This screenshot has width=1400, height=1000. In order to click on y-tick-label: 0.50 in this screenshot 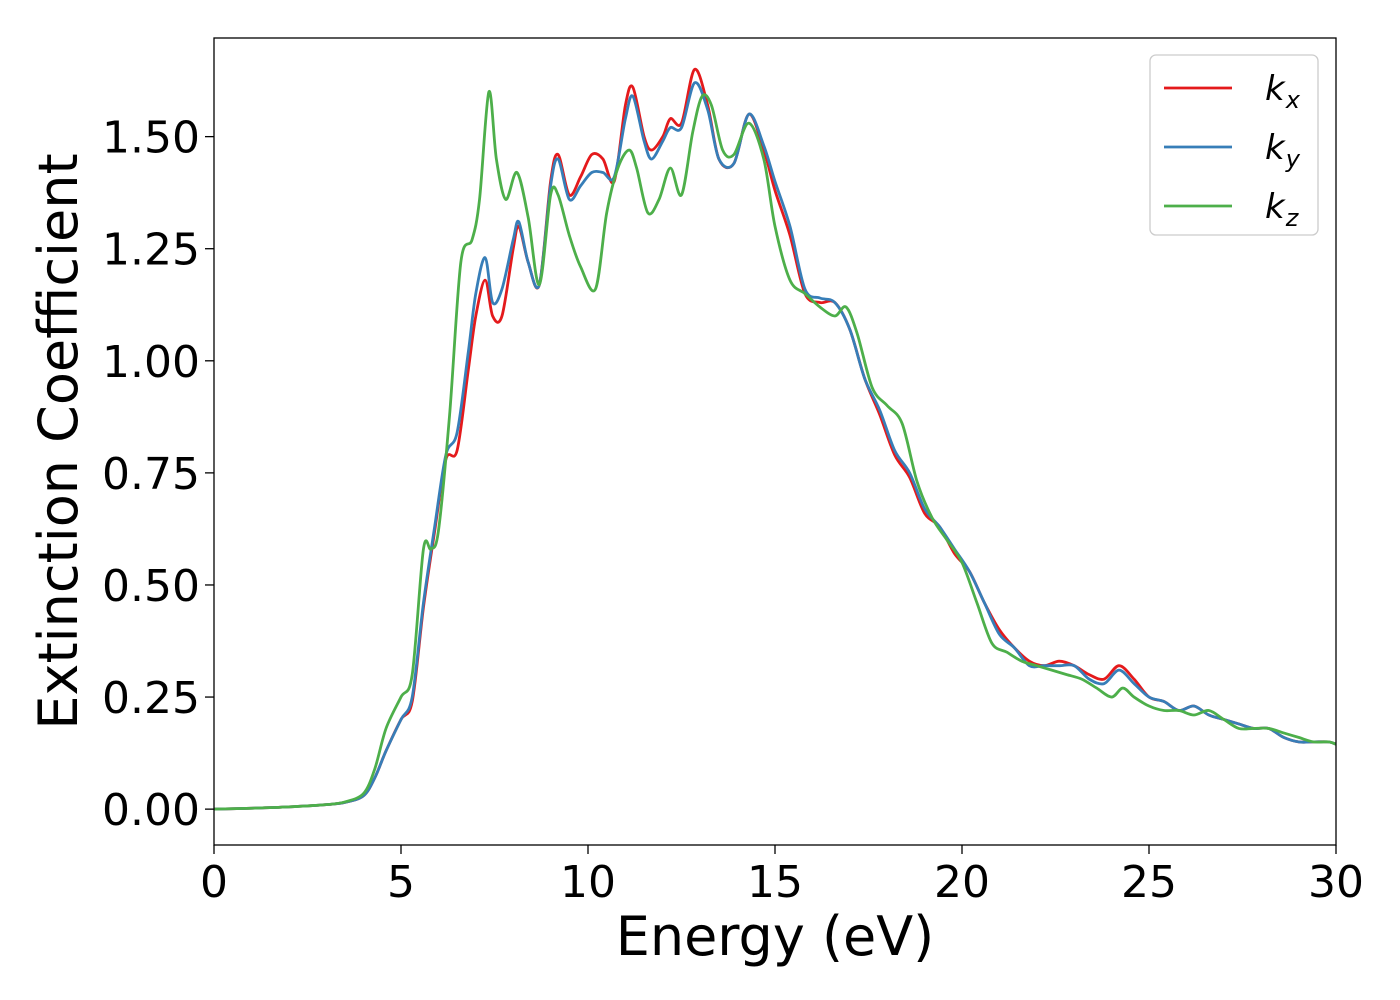, I will do `click(151, 586)`.